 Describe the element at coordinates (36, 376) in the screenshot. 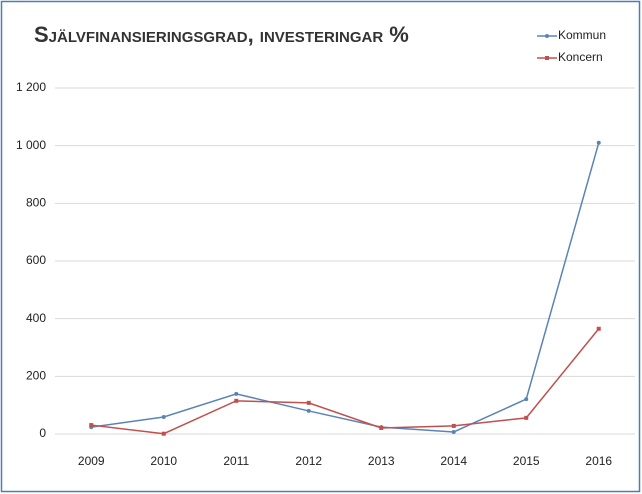

I see `y-tick-label: 200` at that location.